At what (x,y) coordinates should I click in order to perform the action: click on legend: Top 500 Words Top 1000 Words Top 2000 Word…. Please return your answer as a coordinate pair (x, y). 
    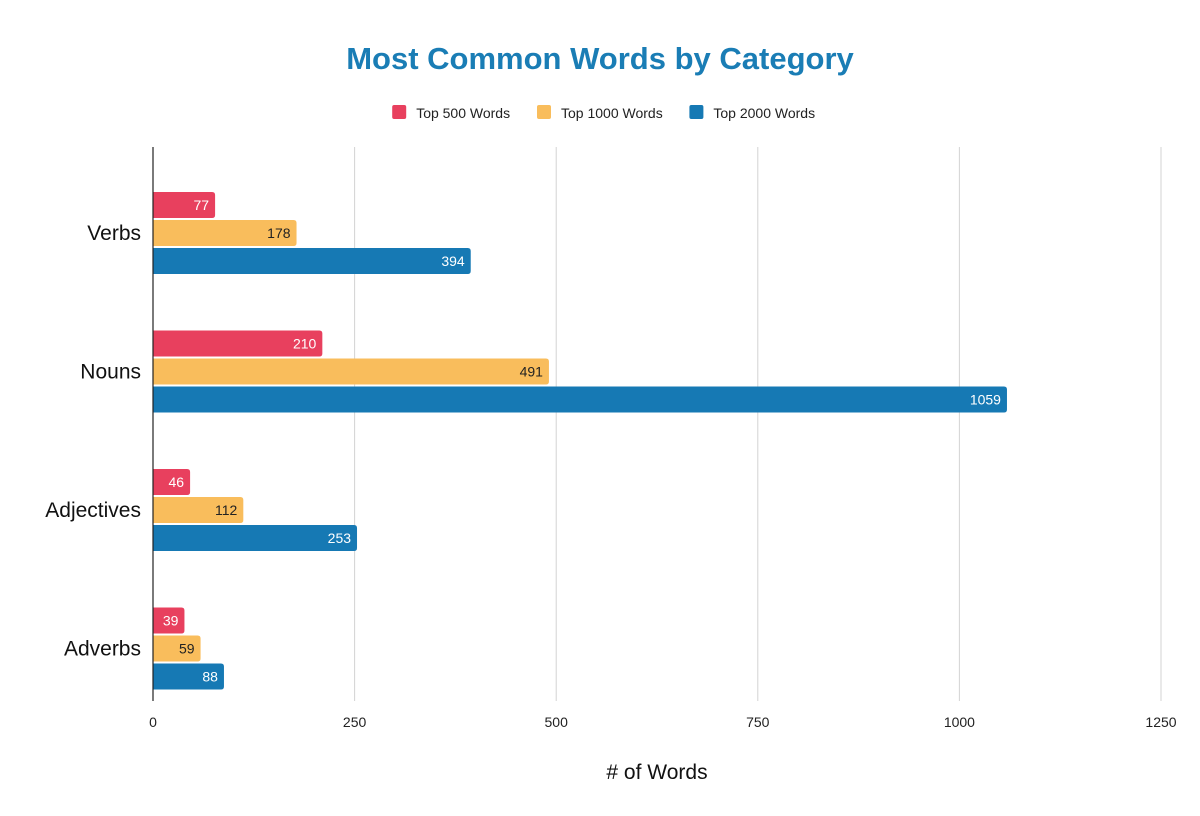
    Looking at the image, I should click on (603, 113).